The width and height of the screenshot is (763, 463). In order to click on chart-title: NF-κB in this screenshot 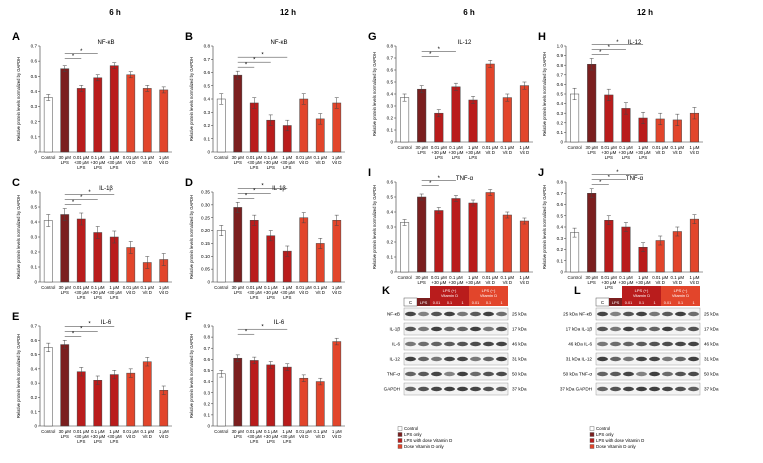, I will do `click(279, 43)`.